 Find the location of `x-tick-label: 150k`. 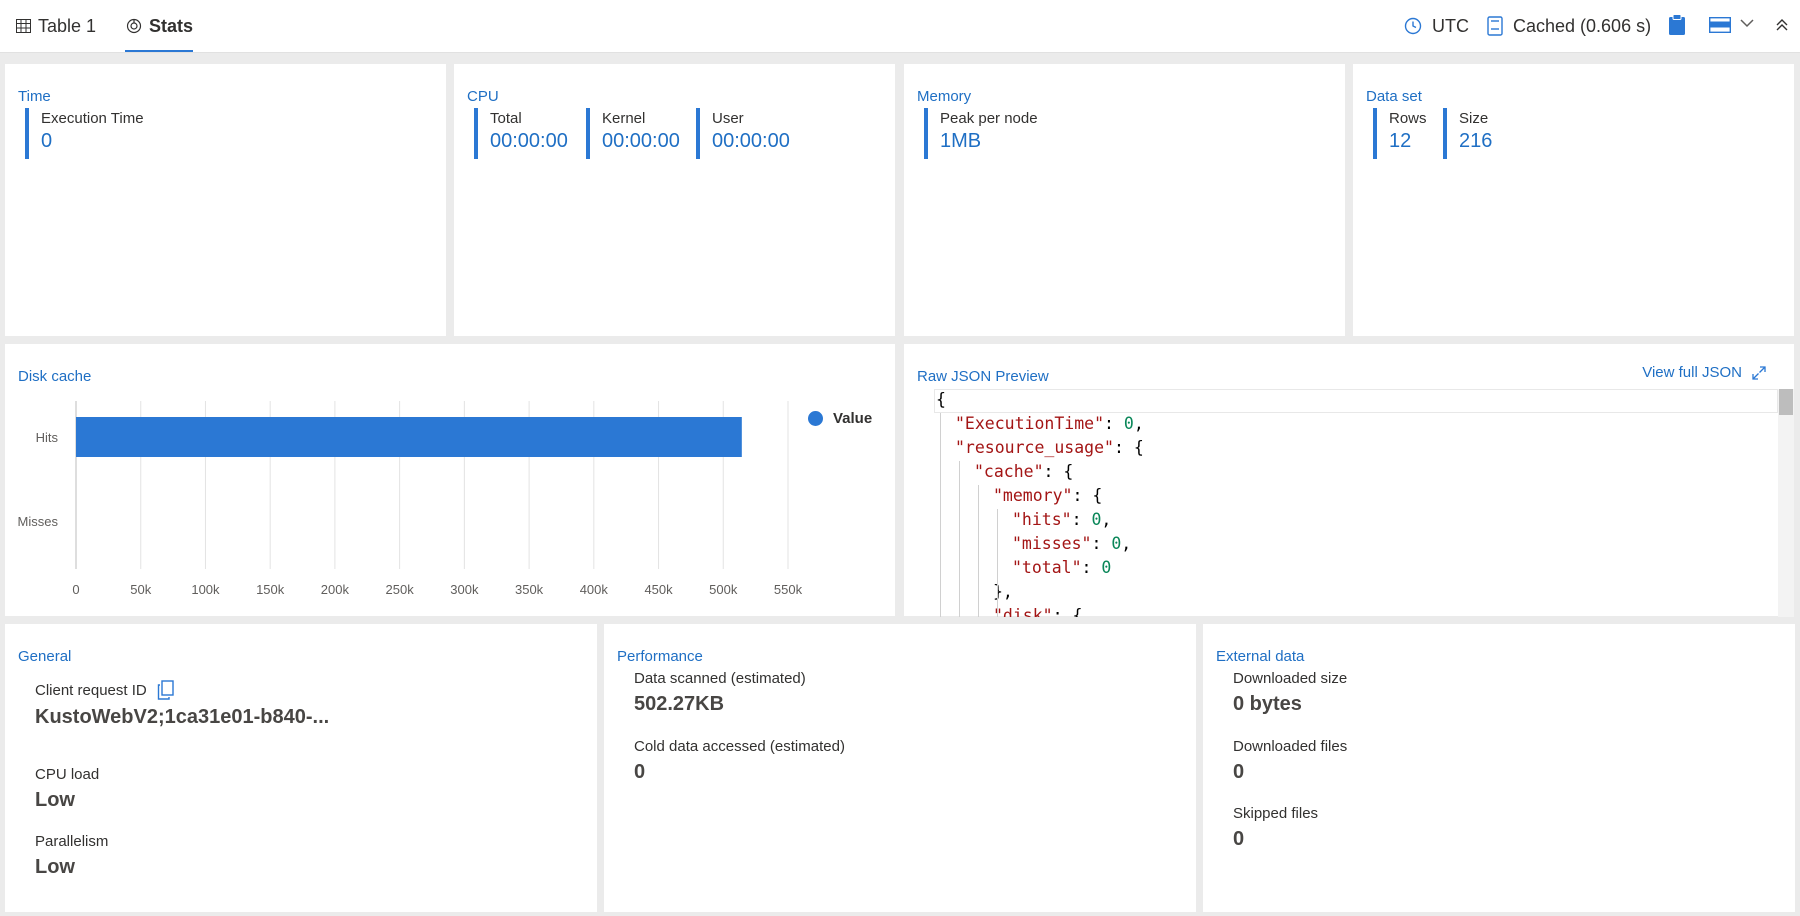

x-tick-label: 150k is located at coordinates (270, 589).